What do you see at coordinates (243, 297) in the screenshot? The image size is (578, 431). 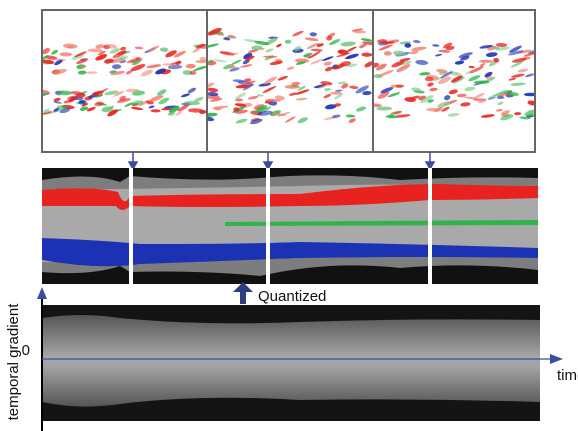 I see `arrow-shaft` at bounding box center [243, 297].